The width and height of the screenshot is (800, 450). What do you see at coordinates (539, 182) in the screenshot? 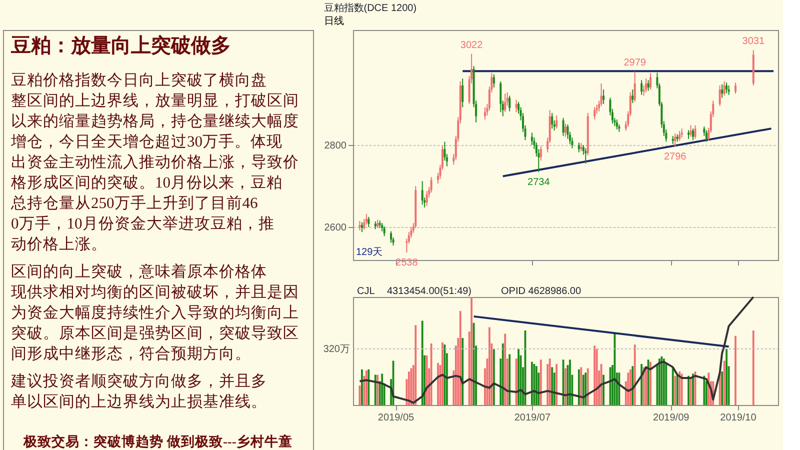
I see `annotation: 2734` at bounding box center [539, 182].